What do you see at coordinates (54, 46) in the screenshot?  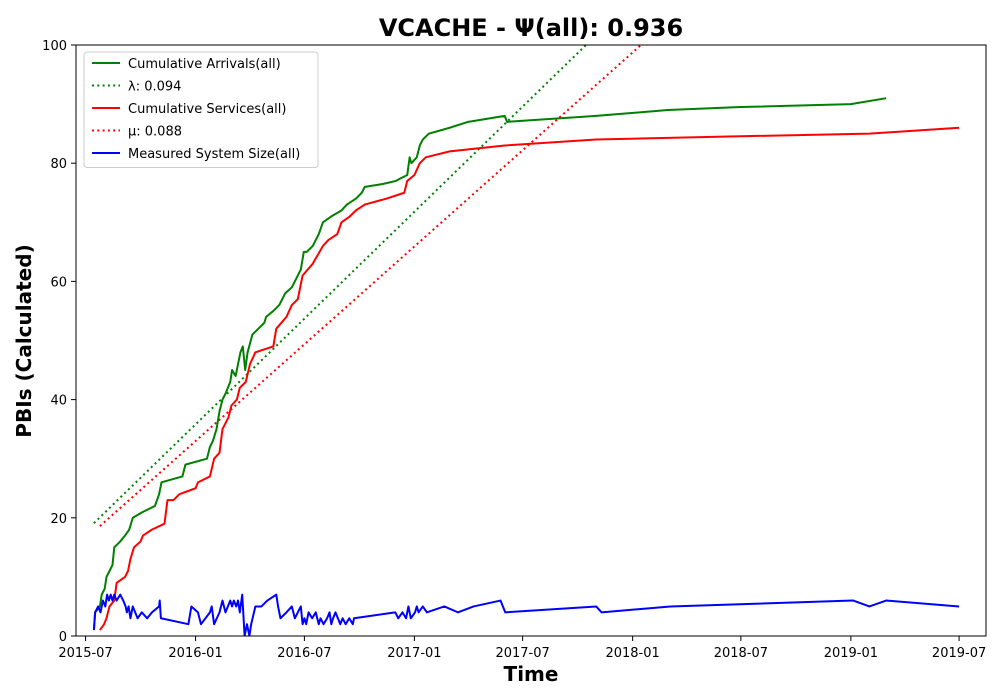 I see `y-tick-label: 100` at bounding box center [54, 46].